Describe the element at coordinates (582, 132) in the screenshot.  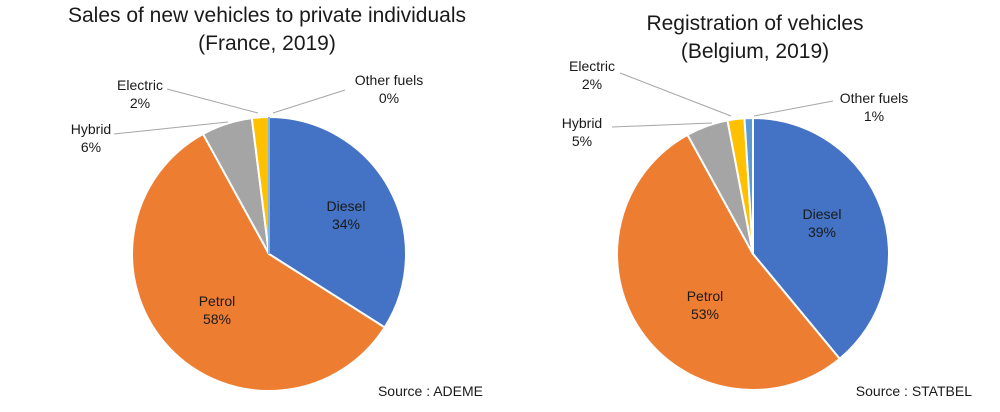
I see `slice-label-belgium-hybrid: Hybrid 5%` at that location.